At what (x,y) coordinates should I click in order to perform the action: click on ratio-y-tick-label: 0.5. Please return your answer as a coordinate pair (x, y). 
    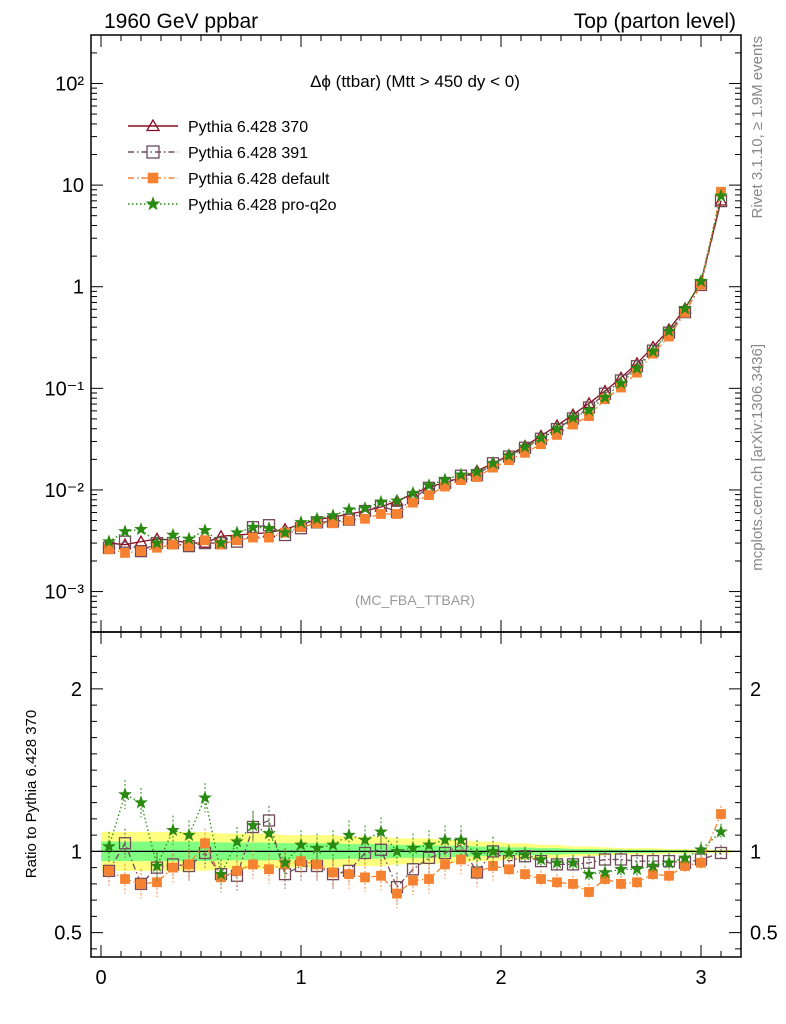
    Looking at the image, I should click on (68, 934).